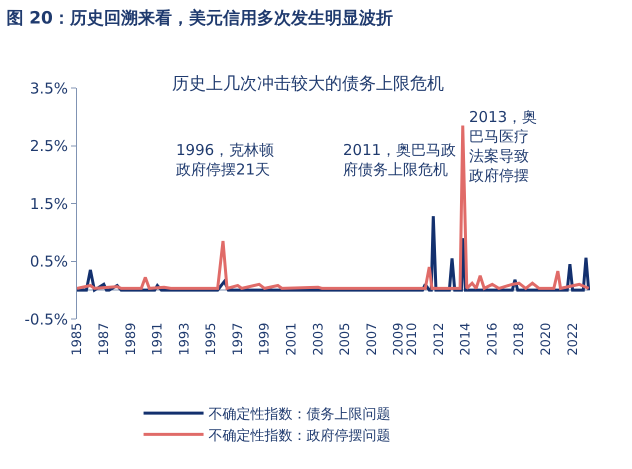 The height and width of the screenshot is (469, 632). Describe the element at coordinates (49, 261) in the screenshot. I see `y-tick-label: 0.5%` at that location.